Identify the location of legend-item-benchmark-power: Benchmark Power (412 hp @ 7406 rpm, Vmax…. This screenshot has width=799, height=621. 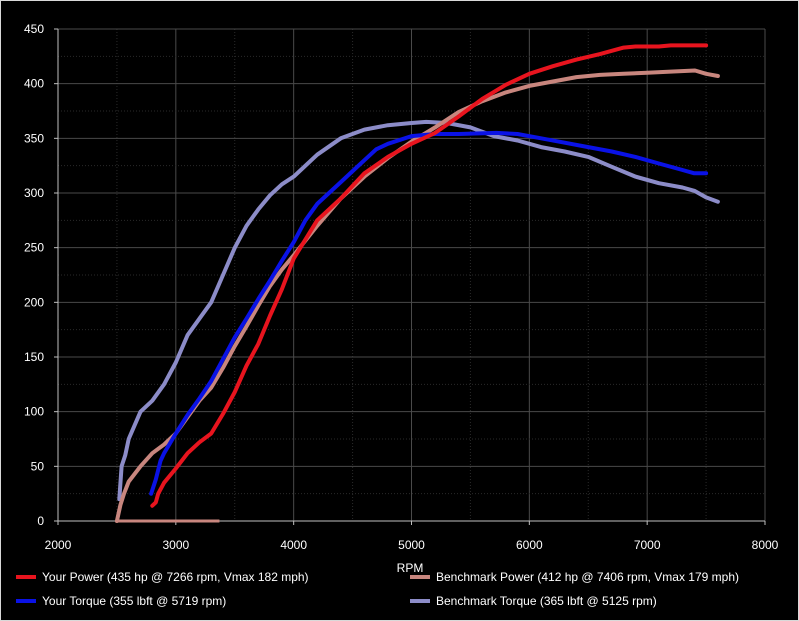
(574, 577).